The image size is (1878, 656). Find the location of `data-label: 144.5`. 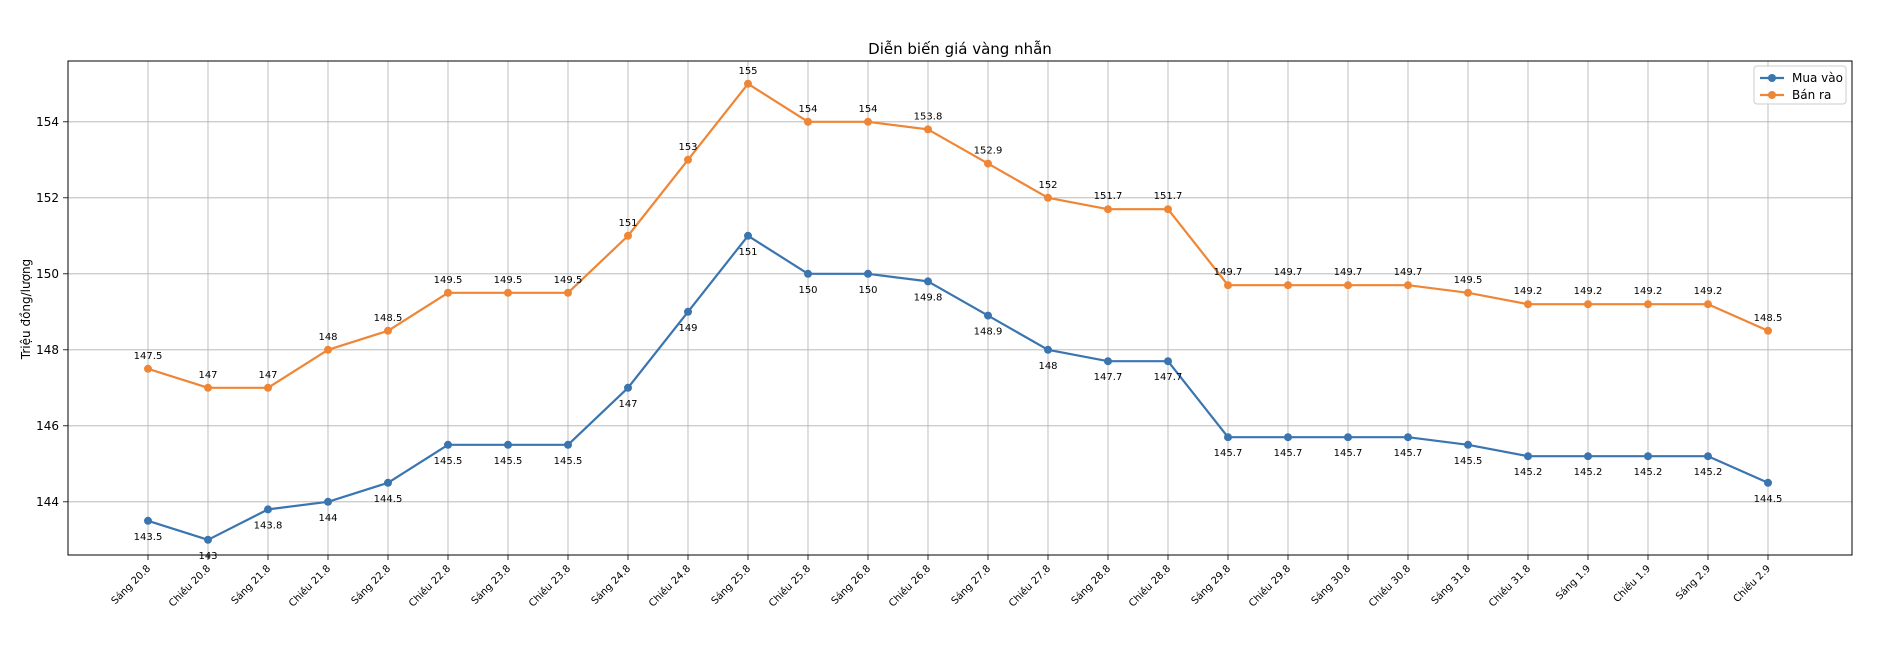

data-label: 144.5 is located at coordinates (1768, 499).